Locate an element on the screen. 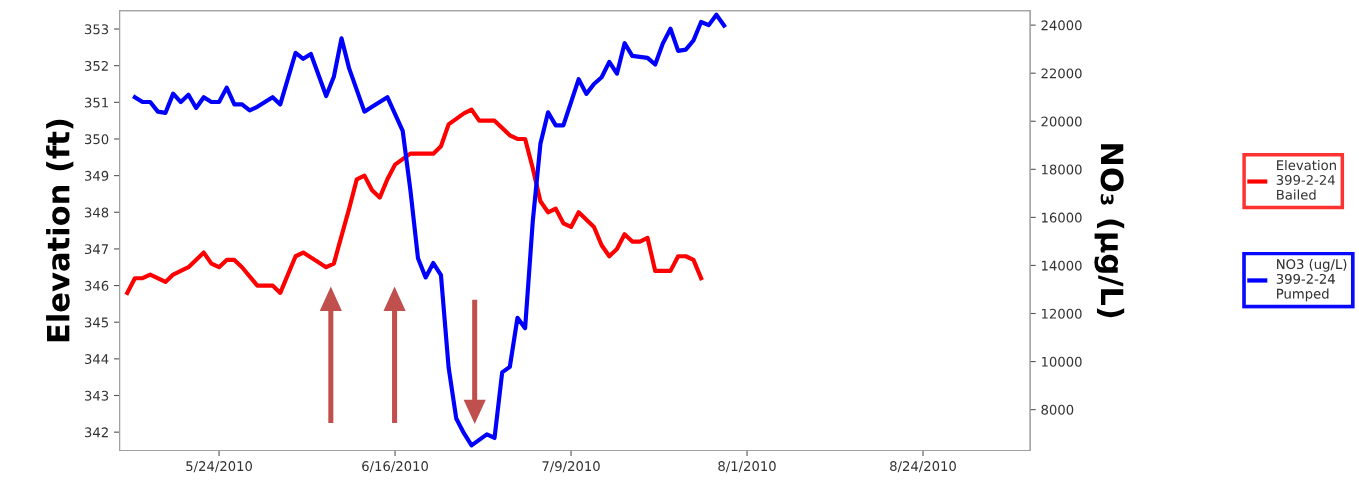 The image size is (1359, 487). y2-tick-label: 16000 is located at coordinates (1061, 217).